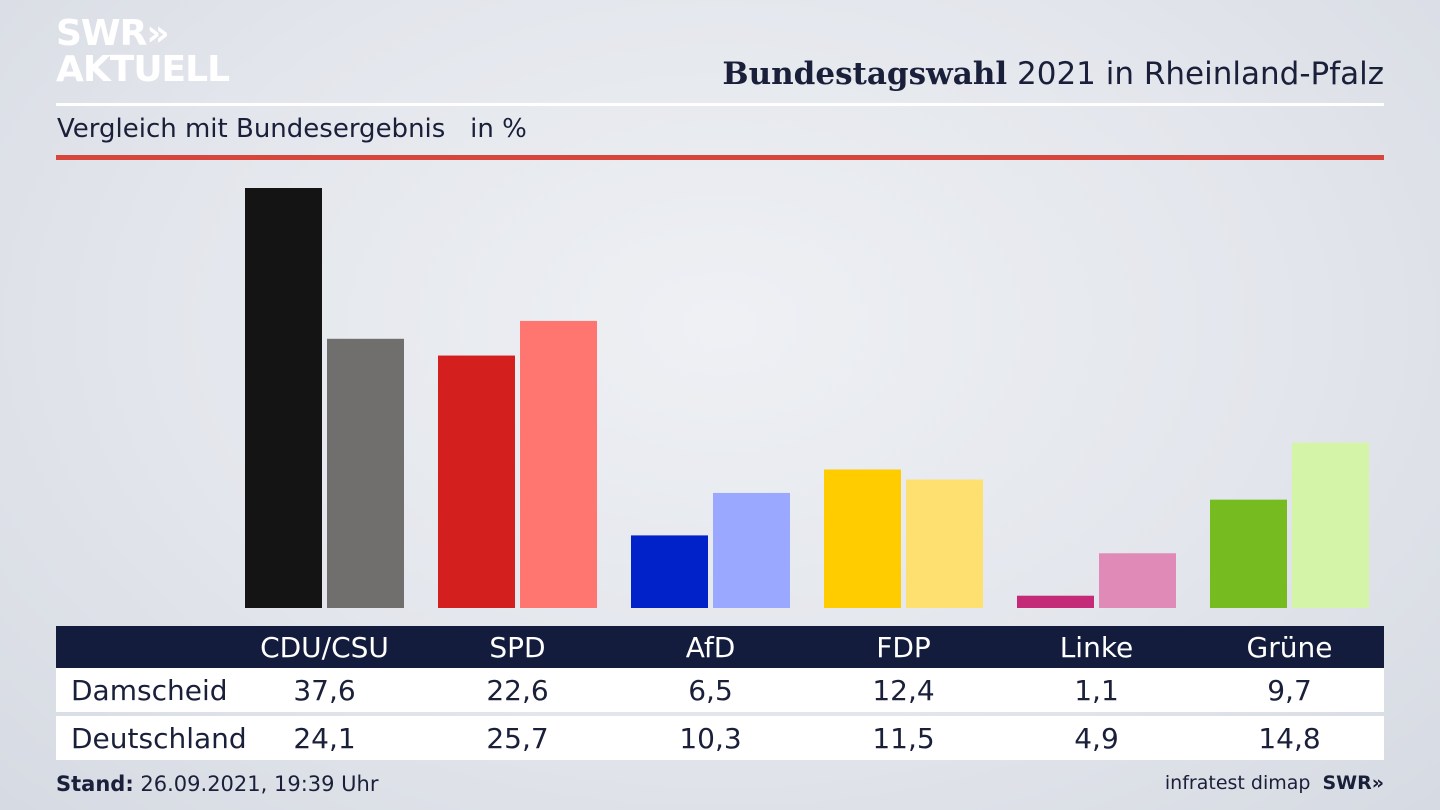 The width and height of the screenshot is (1440, 810). Describe the element at coordinates (149, 690) in the screenshot. I see `row-label: Damscheid` at that location.